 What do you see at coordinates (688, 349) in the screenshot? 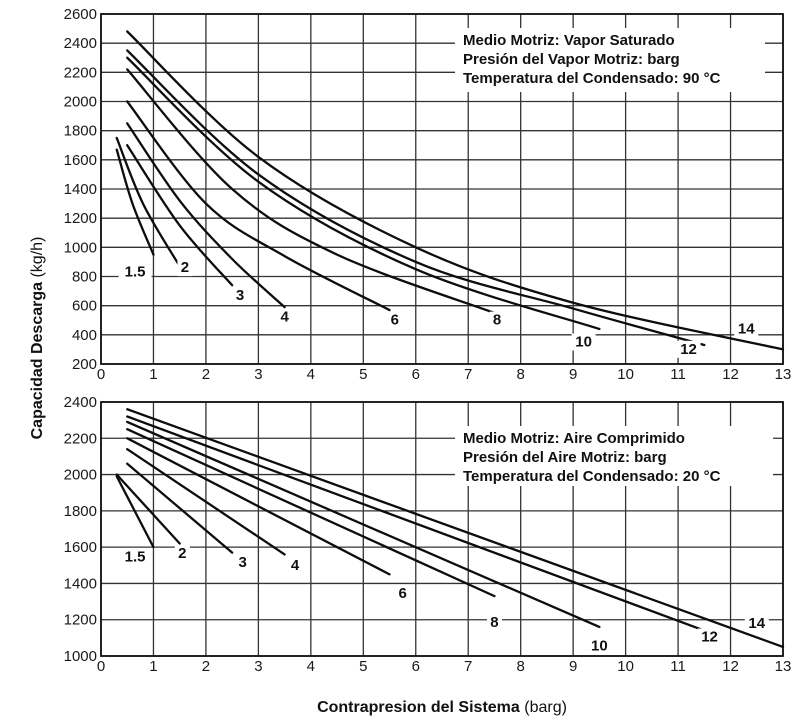
I see `top-curve-label-12: 12` at bounding box center [688, 349].